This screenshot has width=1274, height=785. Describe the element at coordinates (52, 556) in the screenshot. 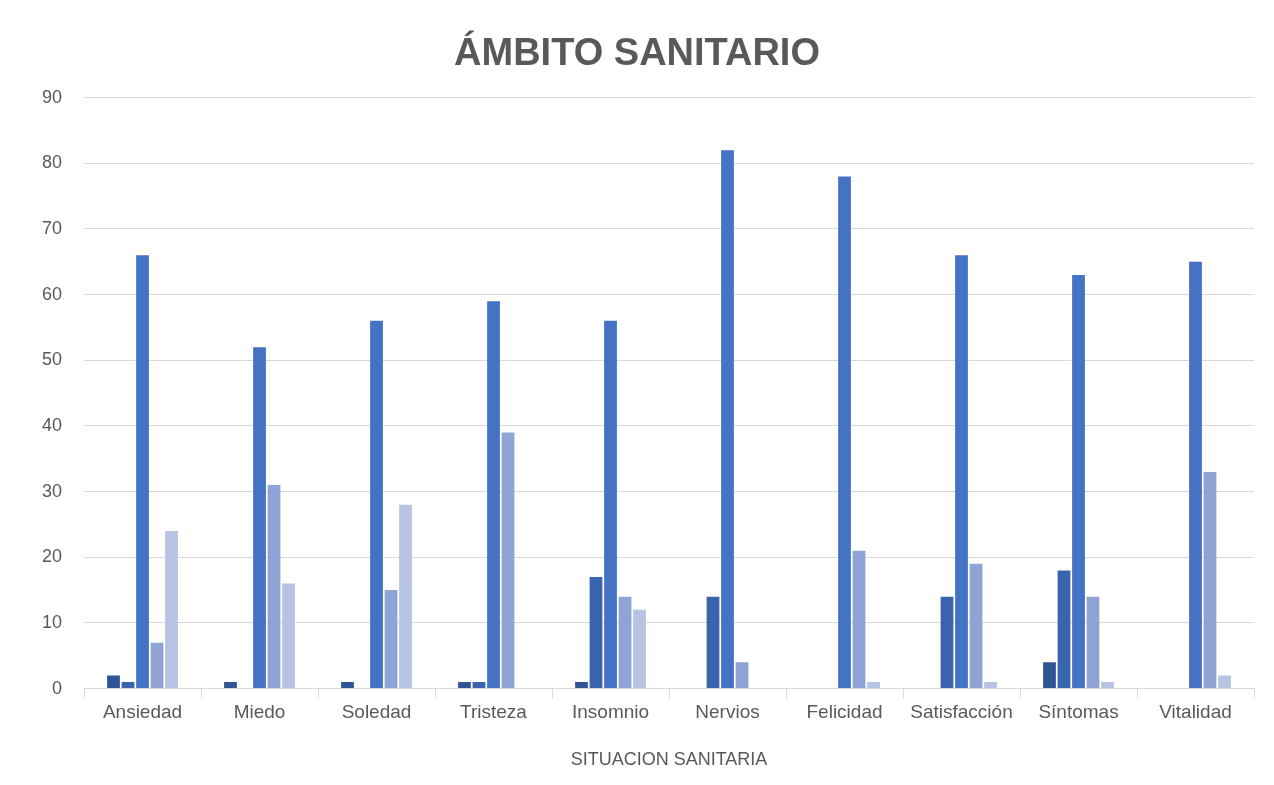

I see `y-tick-label: 20` at that location.